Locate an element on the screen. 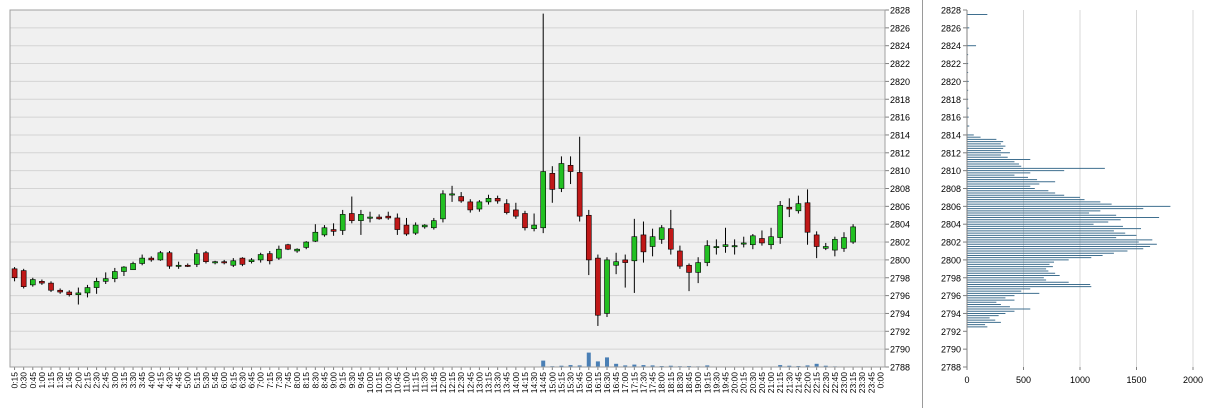 The height and width of the screenshot is (408, 1211). candle-x-tick-label: 14:45 is located at coordinates (543, 383).